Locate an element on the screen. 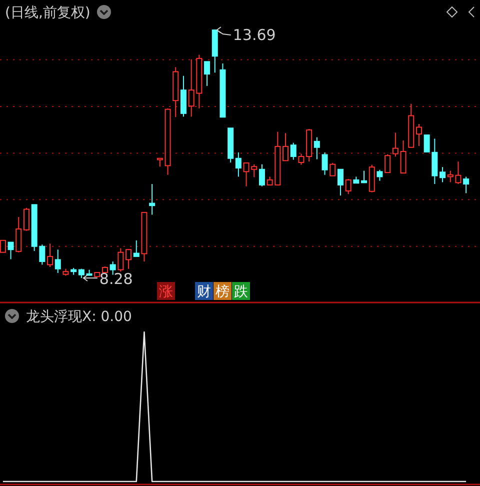 The width and height of the screenshot is (480, 486). annotation: 8.28 is located at coordinates (116, 279).